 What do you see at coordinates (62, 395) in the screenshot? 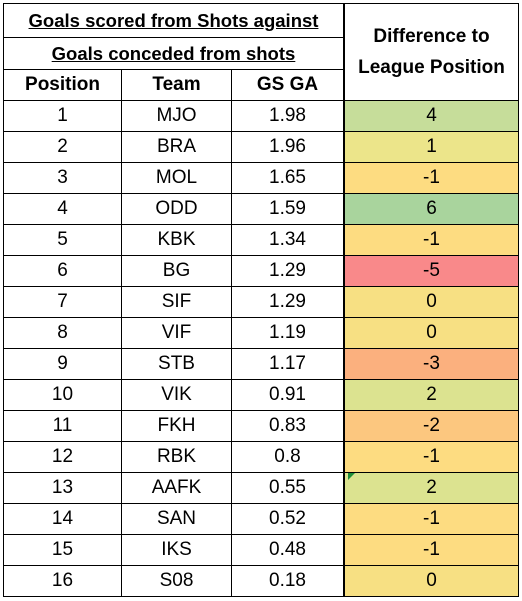
I see `cell-position: 10` at bounding box center [62, 395].